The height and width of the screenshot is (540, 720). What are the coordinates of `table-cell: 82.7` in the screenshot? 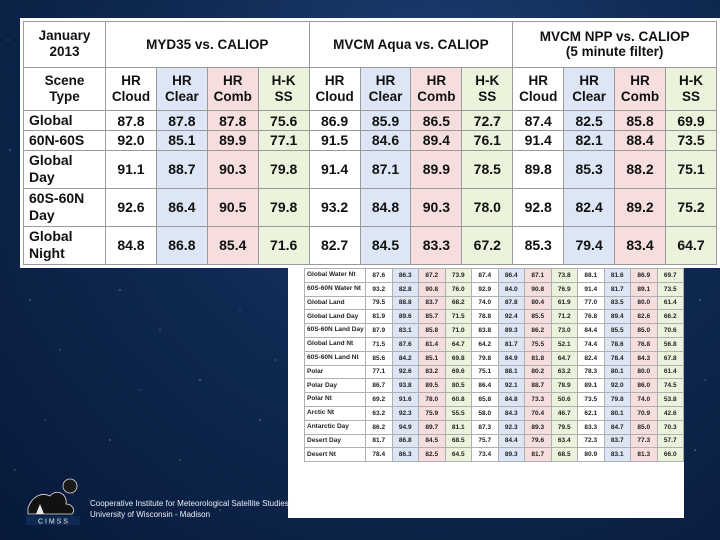 It's located at (334, 245).